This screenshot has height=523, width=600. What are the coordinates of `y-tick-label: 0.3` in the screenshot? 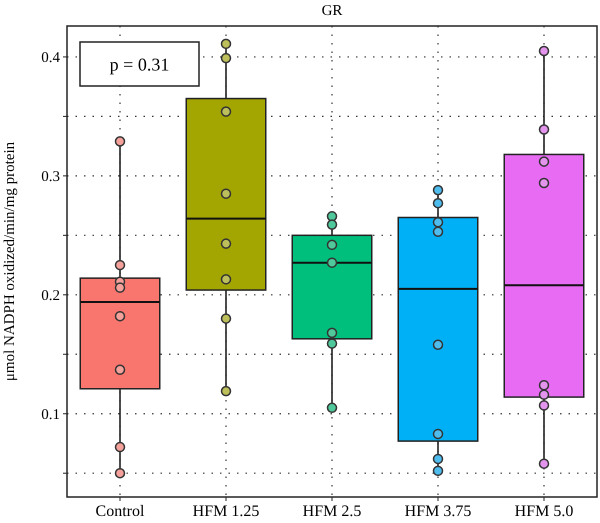 It's located at (50, 177).